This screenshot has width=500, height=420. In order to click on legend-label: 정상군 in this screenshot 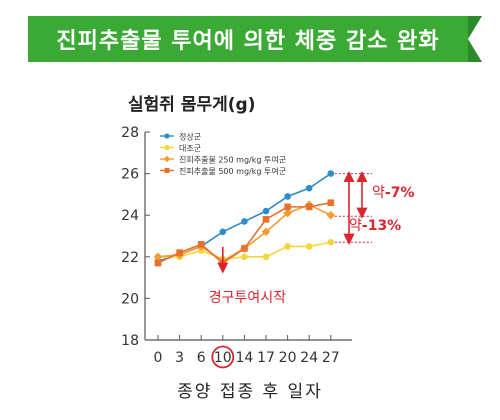, I will do `click(190, 137)`.